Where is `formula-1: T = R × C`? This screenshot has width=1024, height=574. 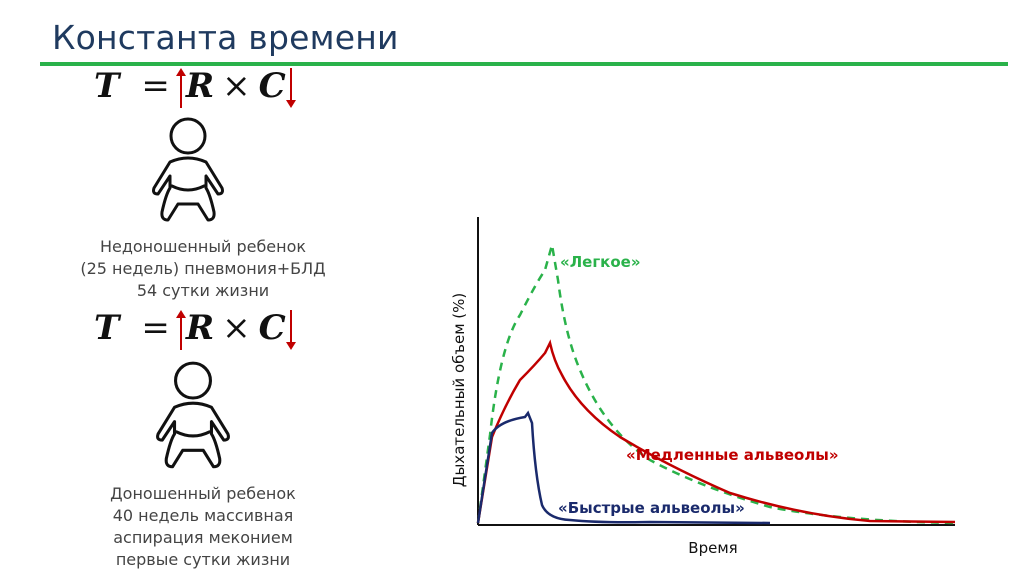 formula-1: T = R × C is located at coordinates (195, 87).